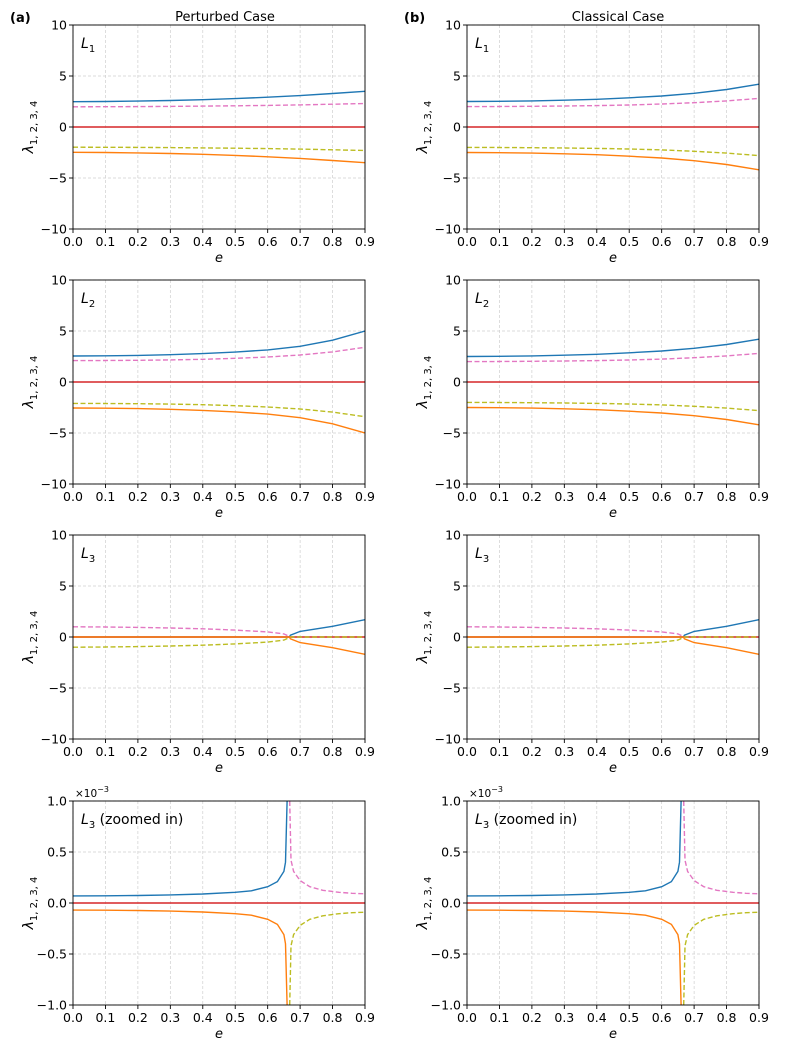 The width and height of the screenshot is (785, 1047). Describe the element at coordinates (453, 280) in the screenshot. I see `panel-b-1-ytick-label: 10` at that location.